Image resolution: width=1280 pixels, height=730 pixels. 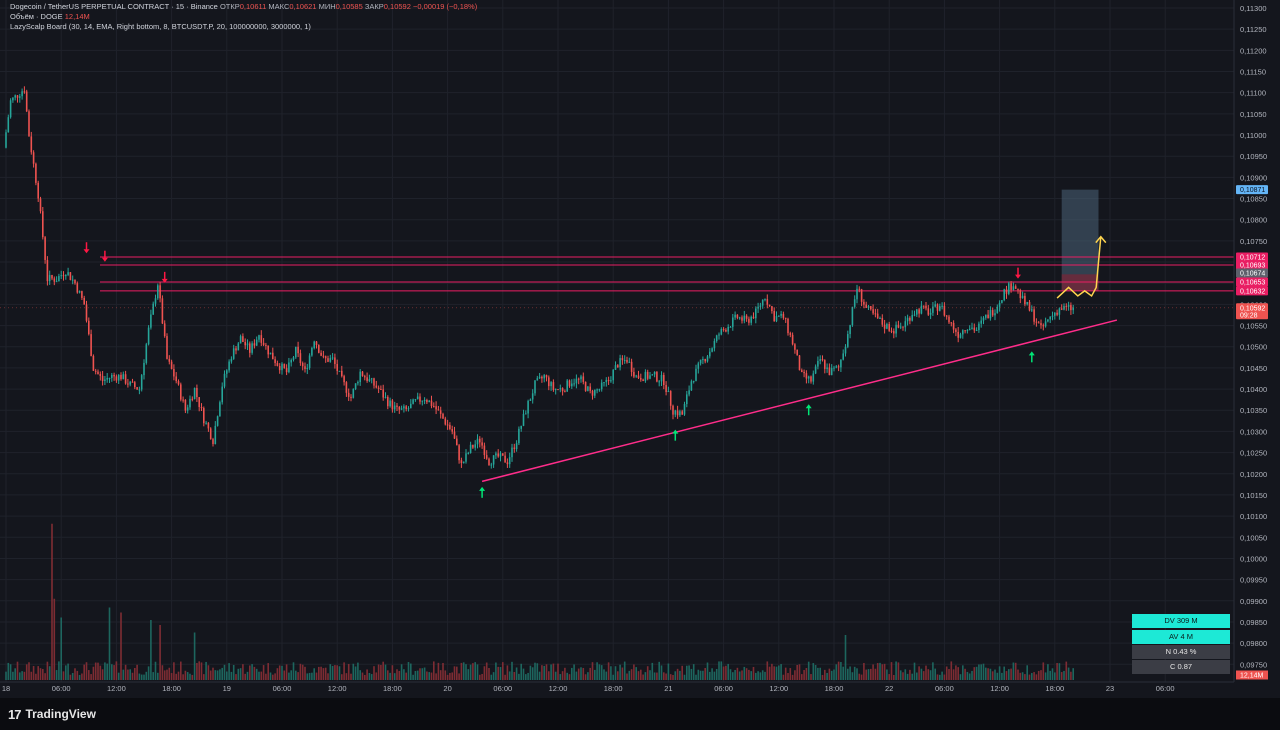 What do you see at coordinates (613, 688) in the screenshot?
I see `time-tick-label: 18:00` at bounding box center [613, 688].